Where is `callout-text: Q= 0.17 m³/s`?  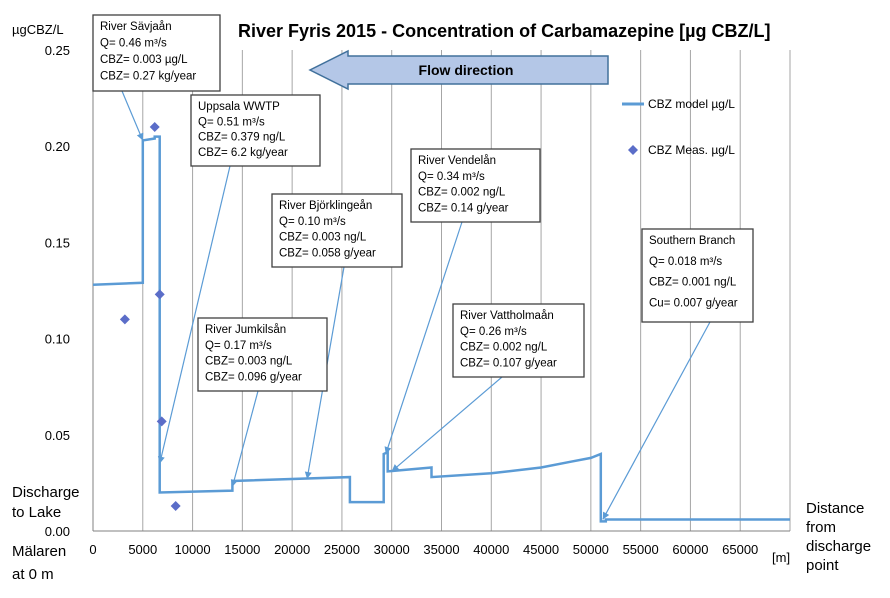
callout-text: Q= 0.17 m³/s is located at coordinates (238, 346).